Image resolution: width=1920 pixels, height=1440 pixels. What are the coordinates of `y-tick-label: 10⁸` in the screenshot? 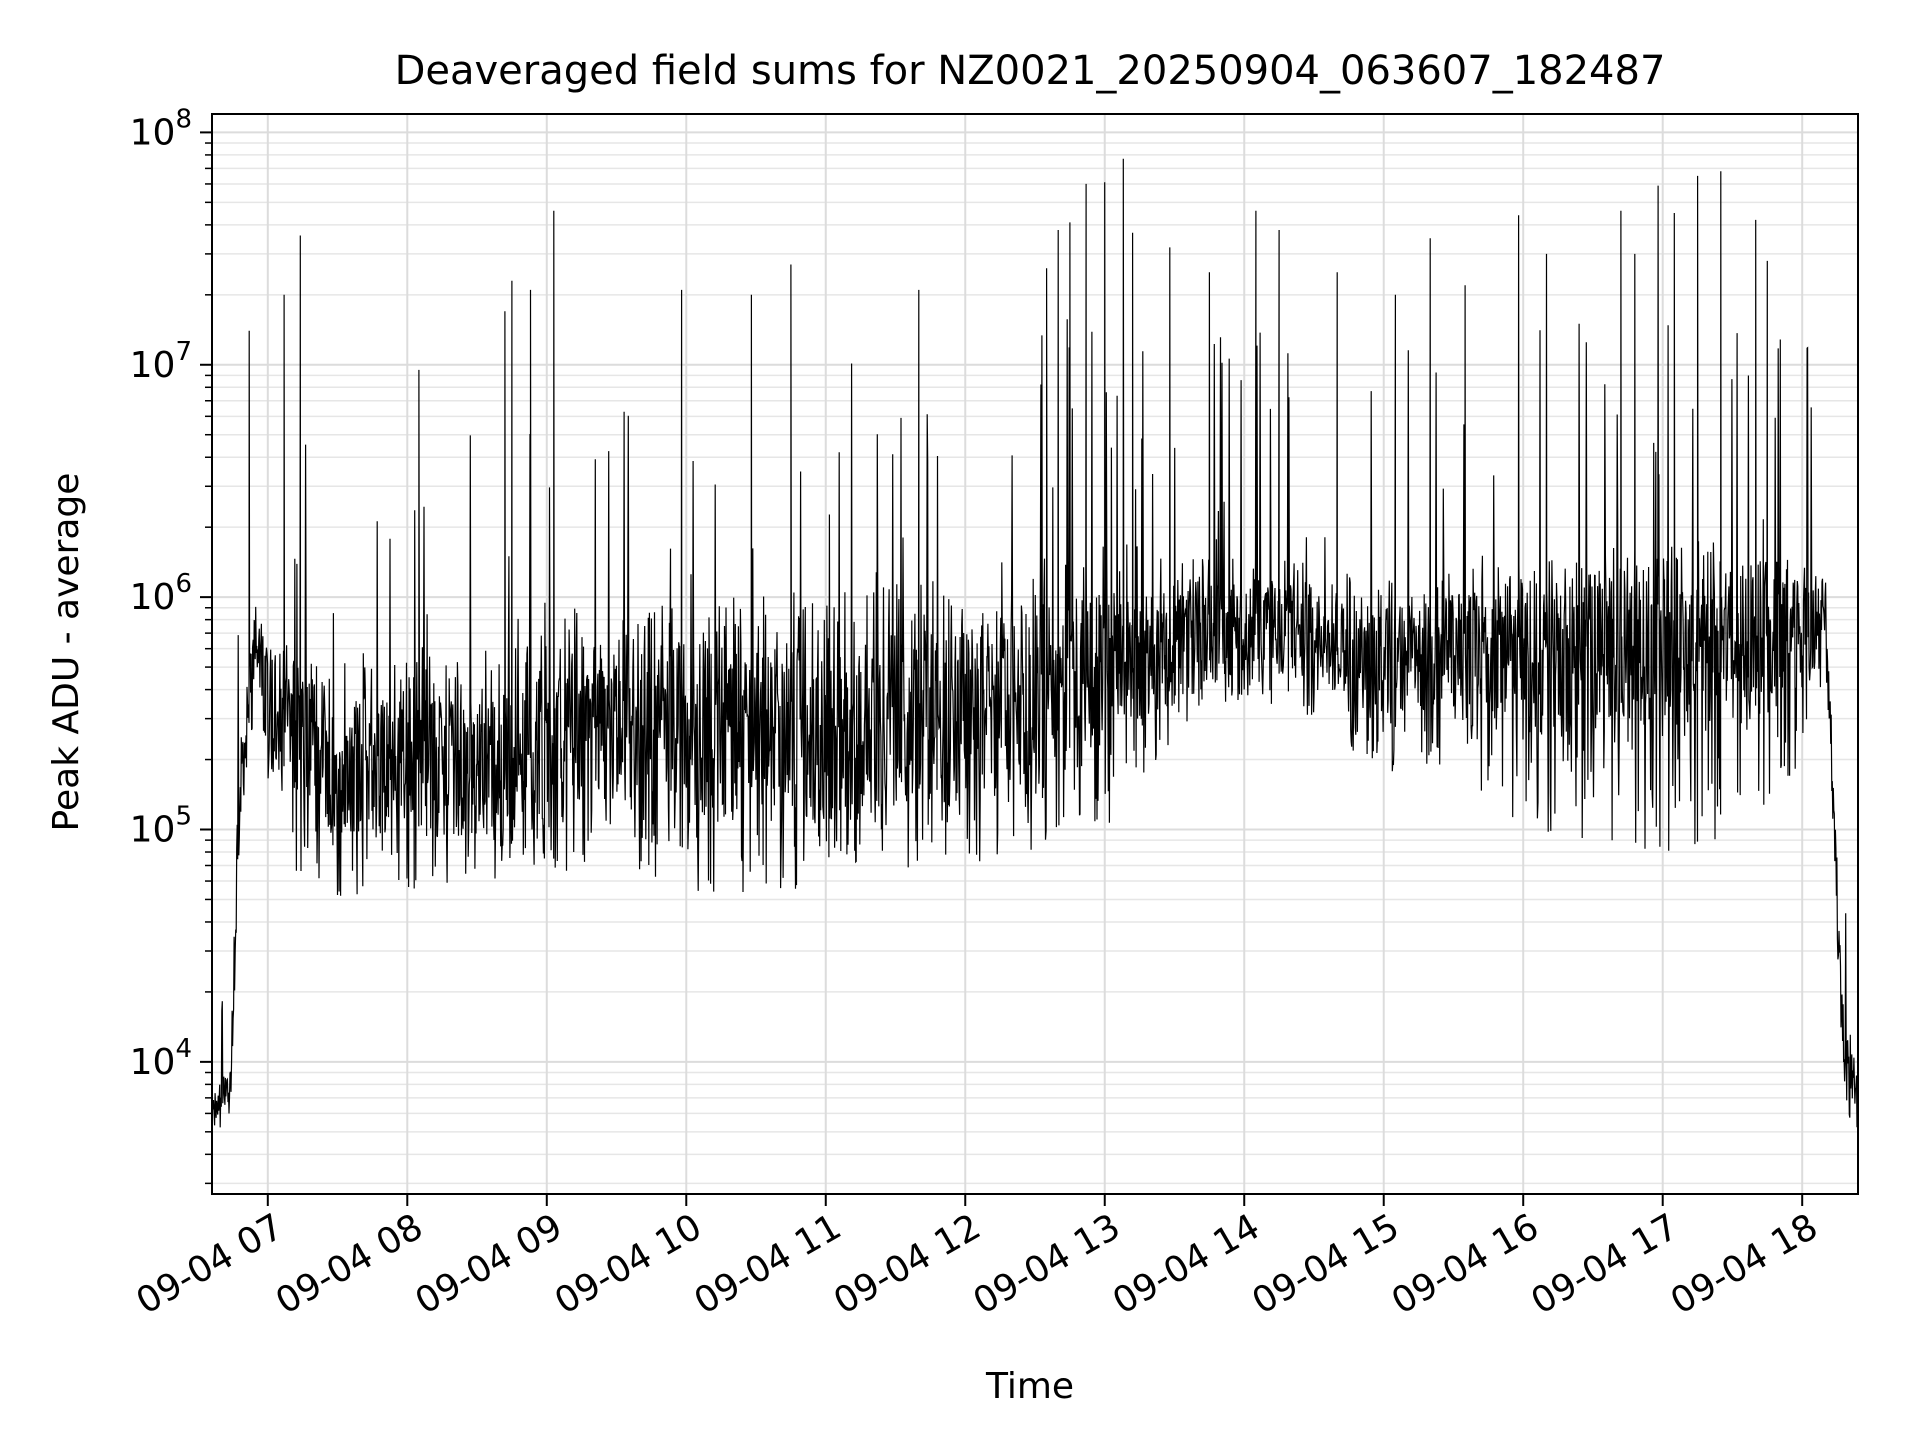 It's located at (161, 128).